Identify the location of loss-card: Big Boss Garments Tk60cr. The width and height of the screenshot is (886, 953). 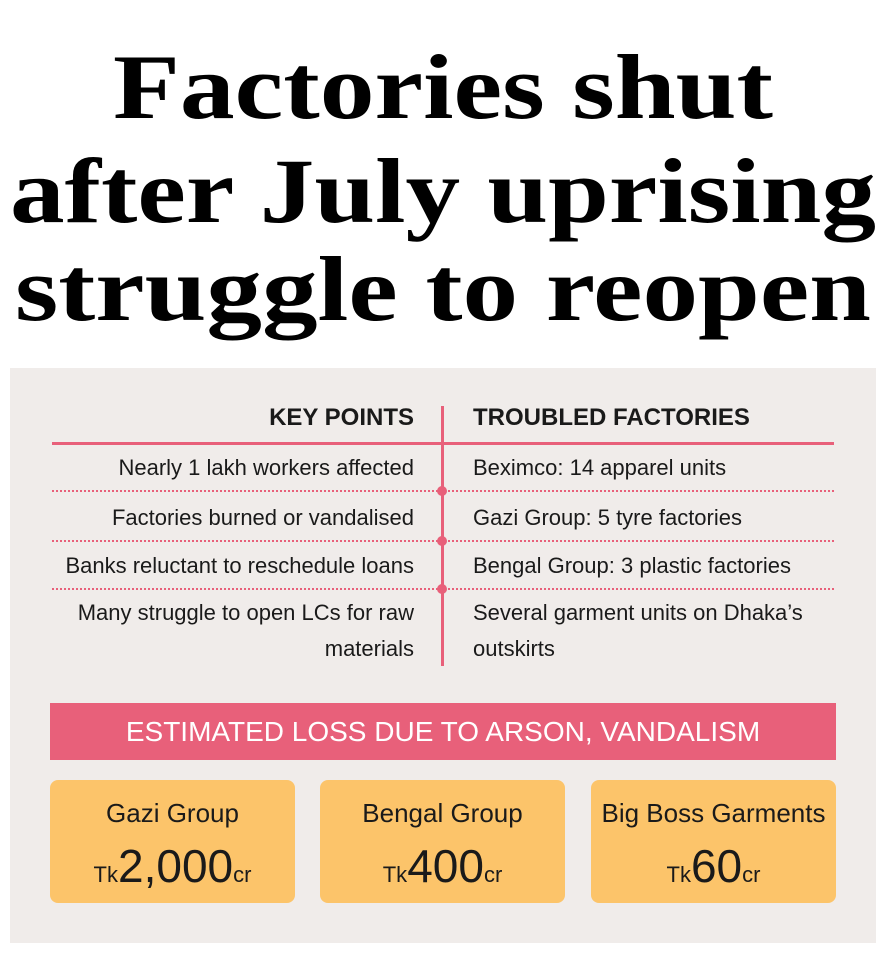
(713, 841).